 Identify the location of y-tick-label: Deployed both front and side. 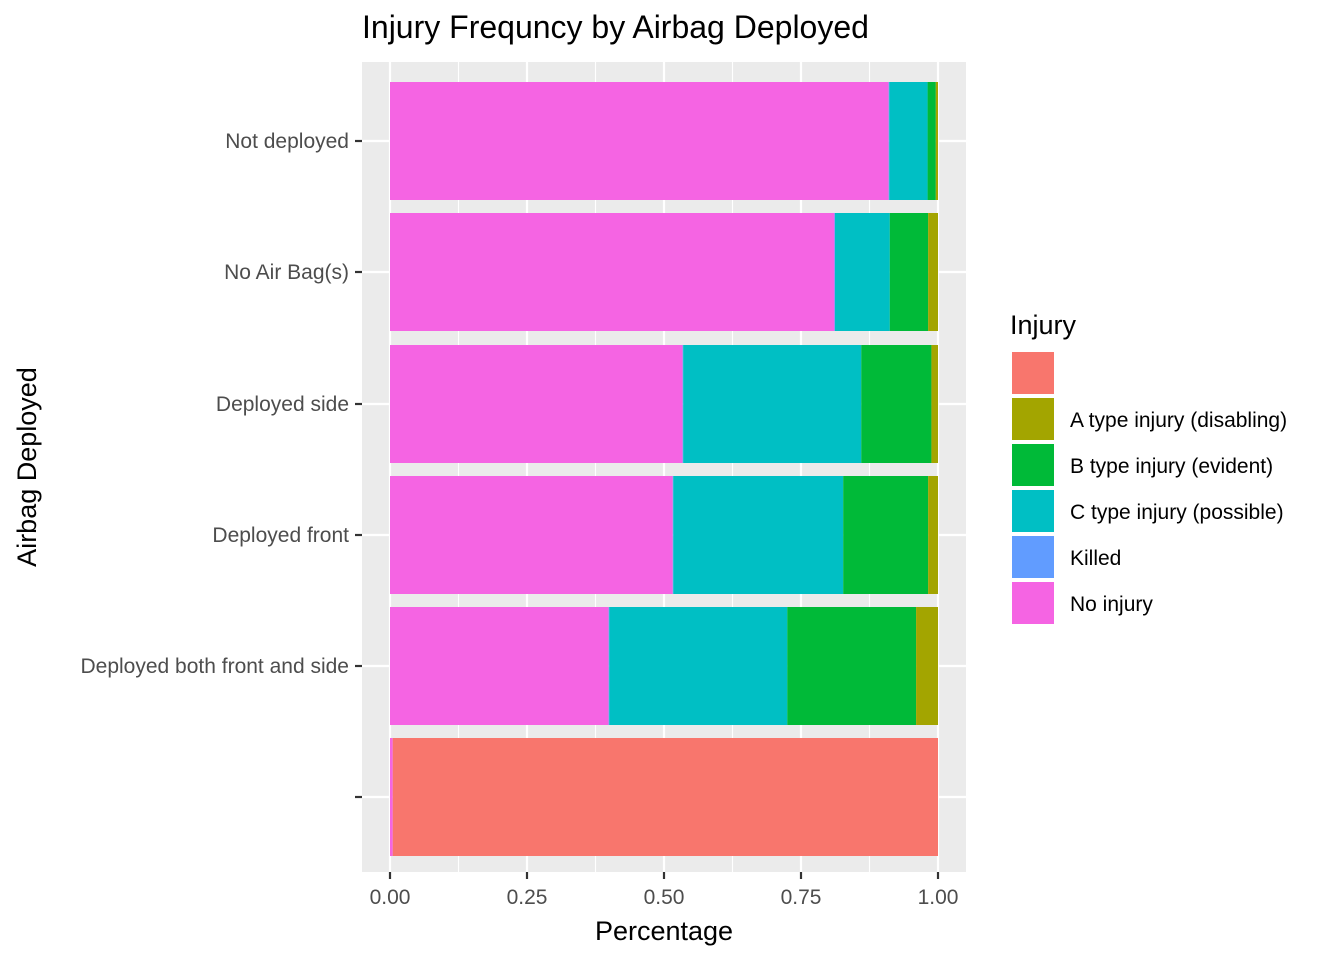
(214, 666).